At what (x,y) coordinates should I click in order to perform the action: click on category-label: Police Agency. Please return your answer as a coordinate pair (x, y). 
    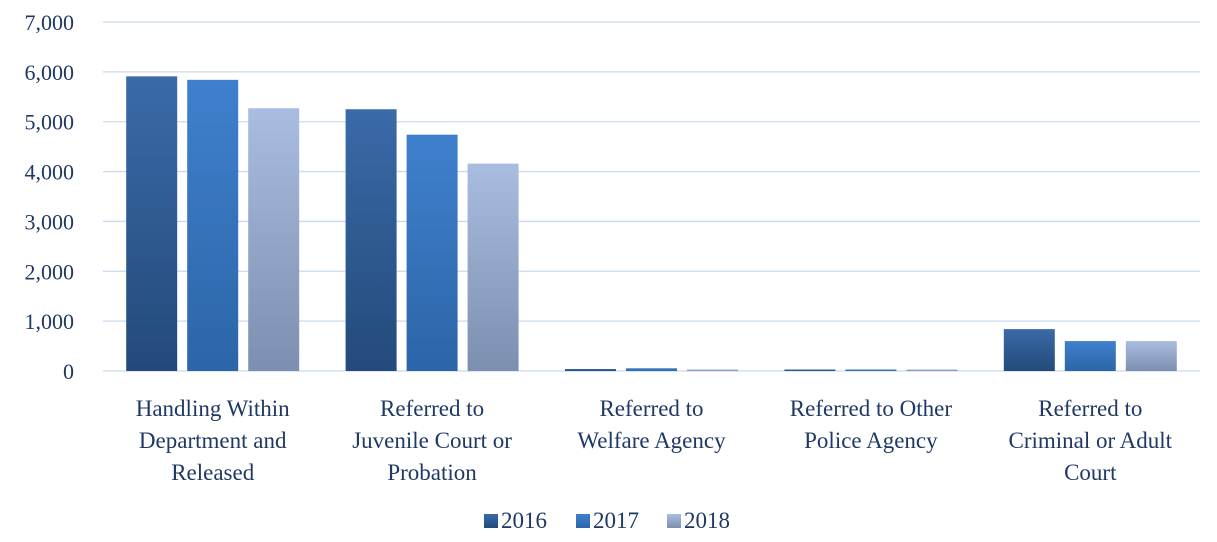
    Looking at the image, I should click on (871, 440).